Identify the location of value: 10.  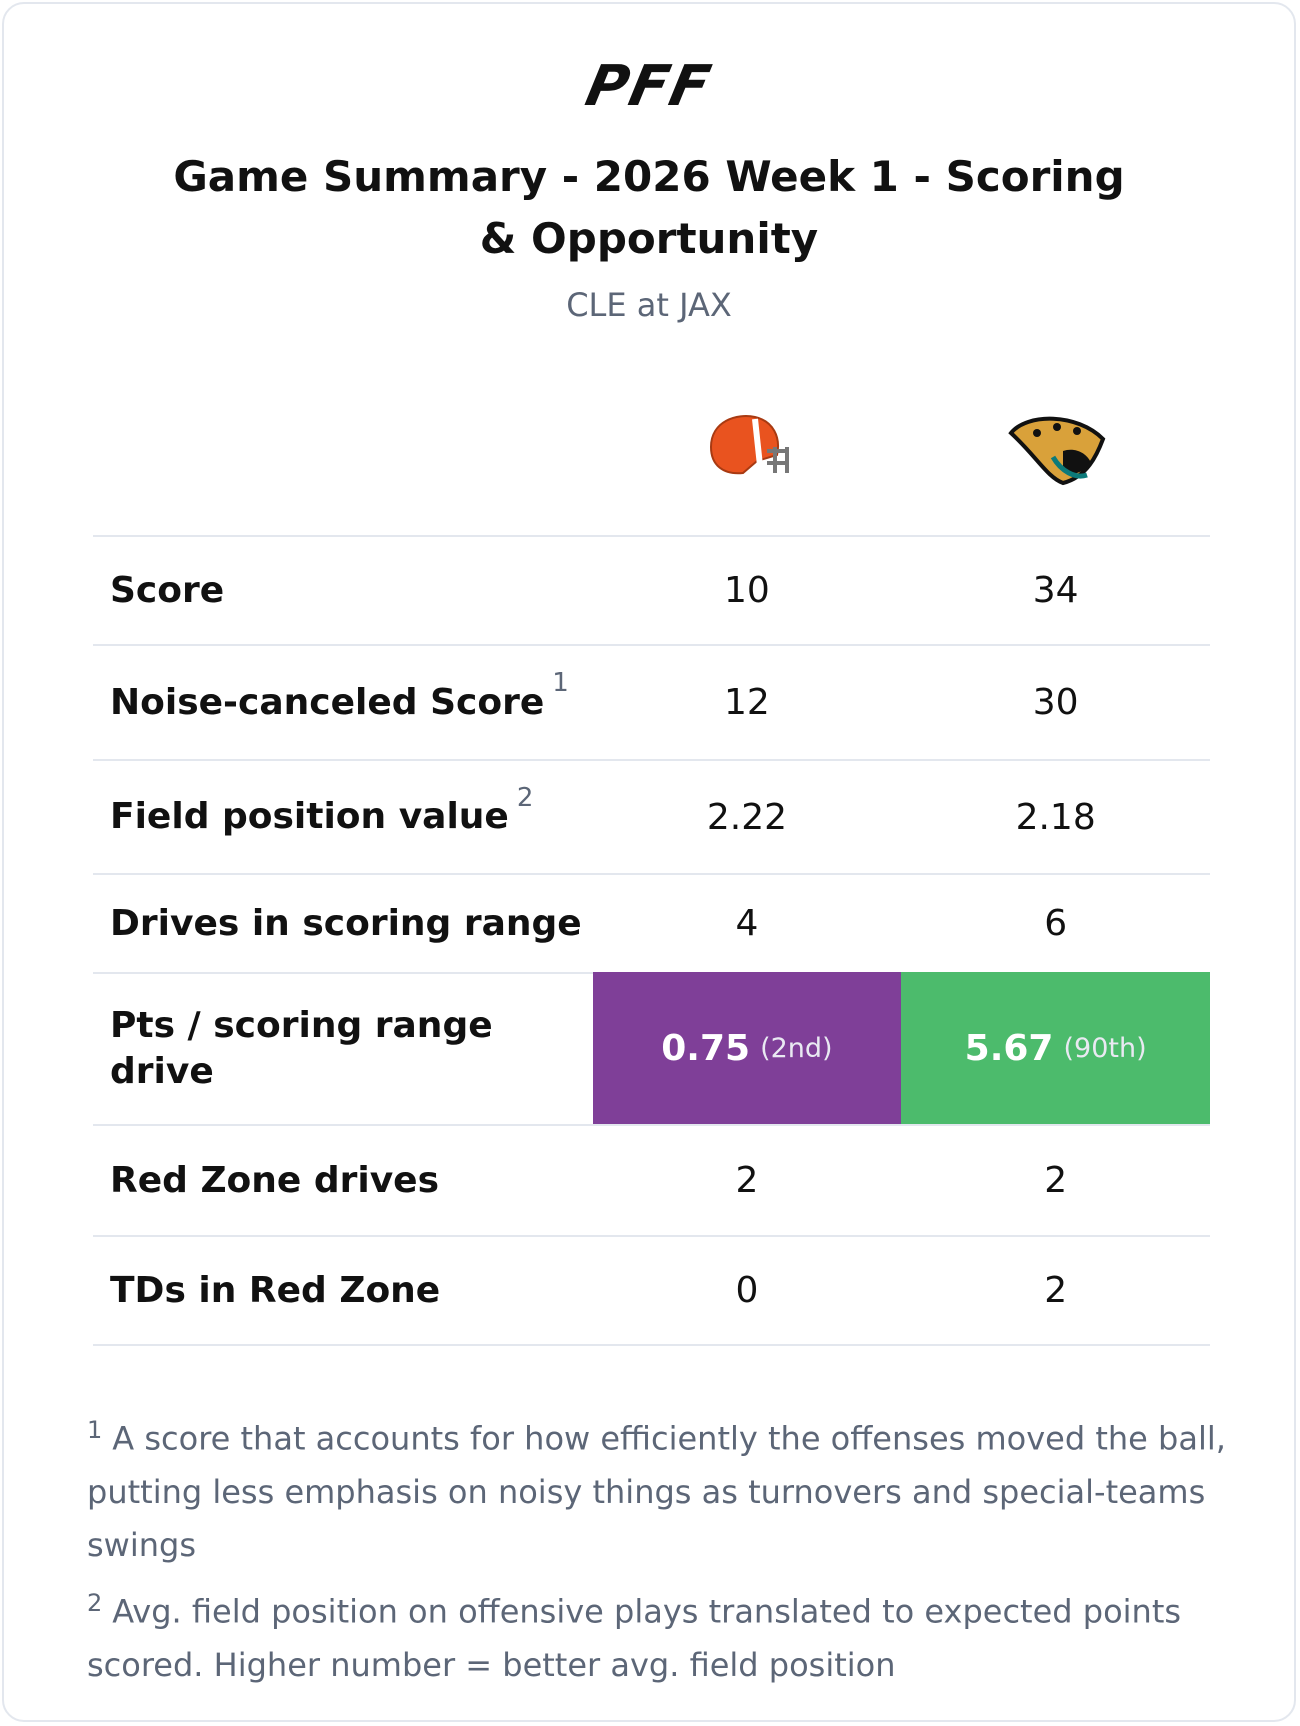
(747, 590).